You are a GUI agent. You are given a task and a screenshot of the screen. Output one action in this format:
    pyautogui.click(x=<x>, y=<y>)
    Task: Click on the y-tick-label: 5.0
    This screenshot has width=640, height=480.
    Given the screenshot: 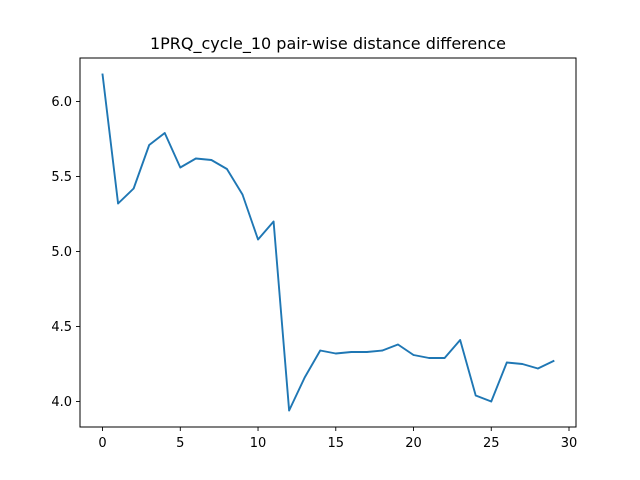 What is the action you would take?
    pyautogui.click(x=61, y=252)
    